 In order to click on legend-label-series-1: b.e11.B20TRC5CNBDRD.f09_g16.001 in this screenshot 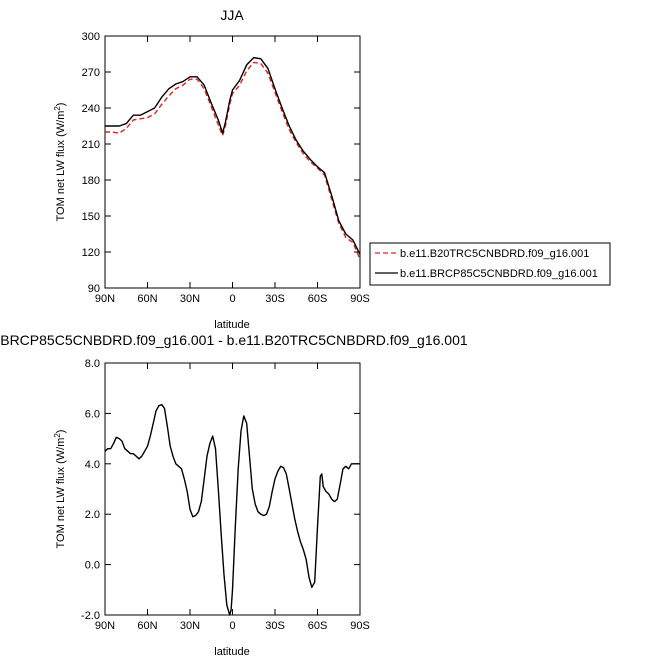, I will do `click(494, 254)`.